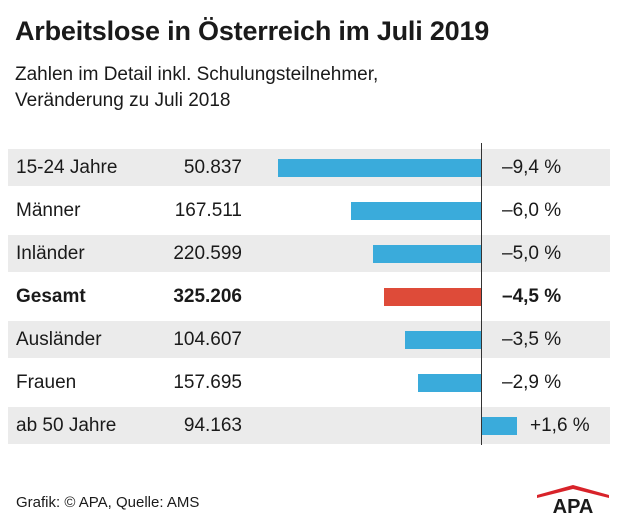 The width and height of the screenshot is (620, 524). What do you see at coordinates (532, 296) in the screenshot?
I see `change-value-label: –4,5 %` at bounding box center [532, 296].